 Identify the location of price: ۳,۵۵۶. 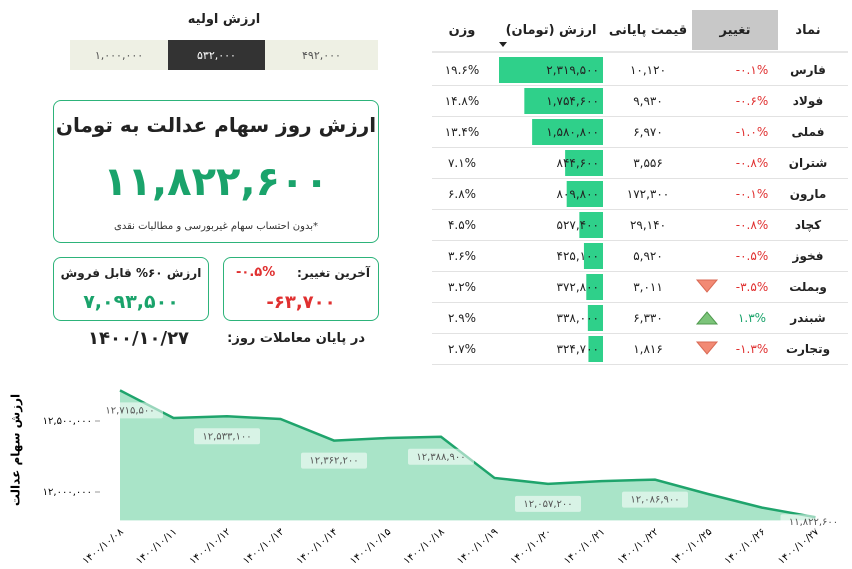
(648, 163).